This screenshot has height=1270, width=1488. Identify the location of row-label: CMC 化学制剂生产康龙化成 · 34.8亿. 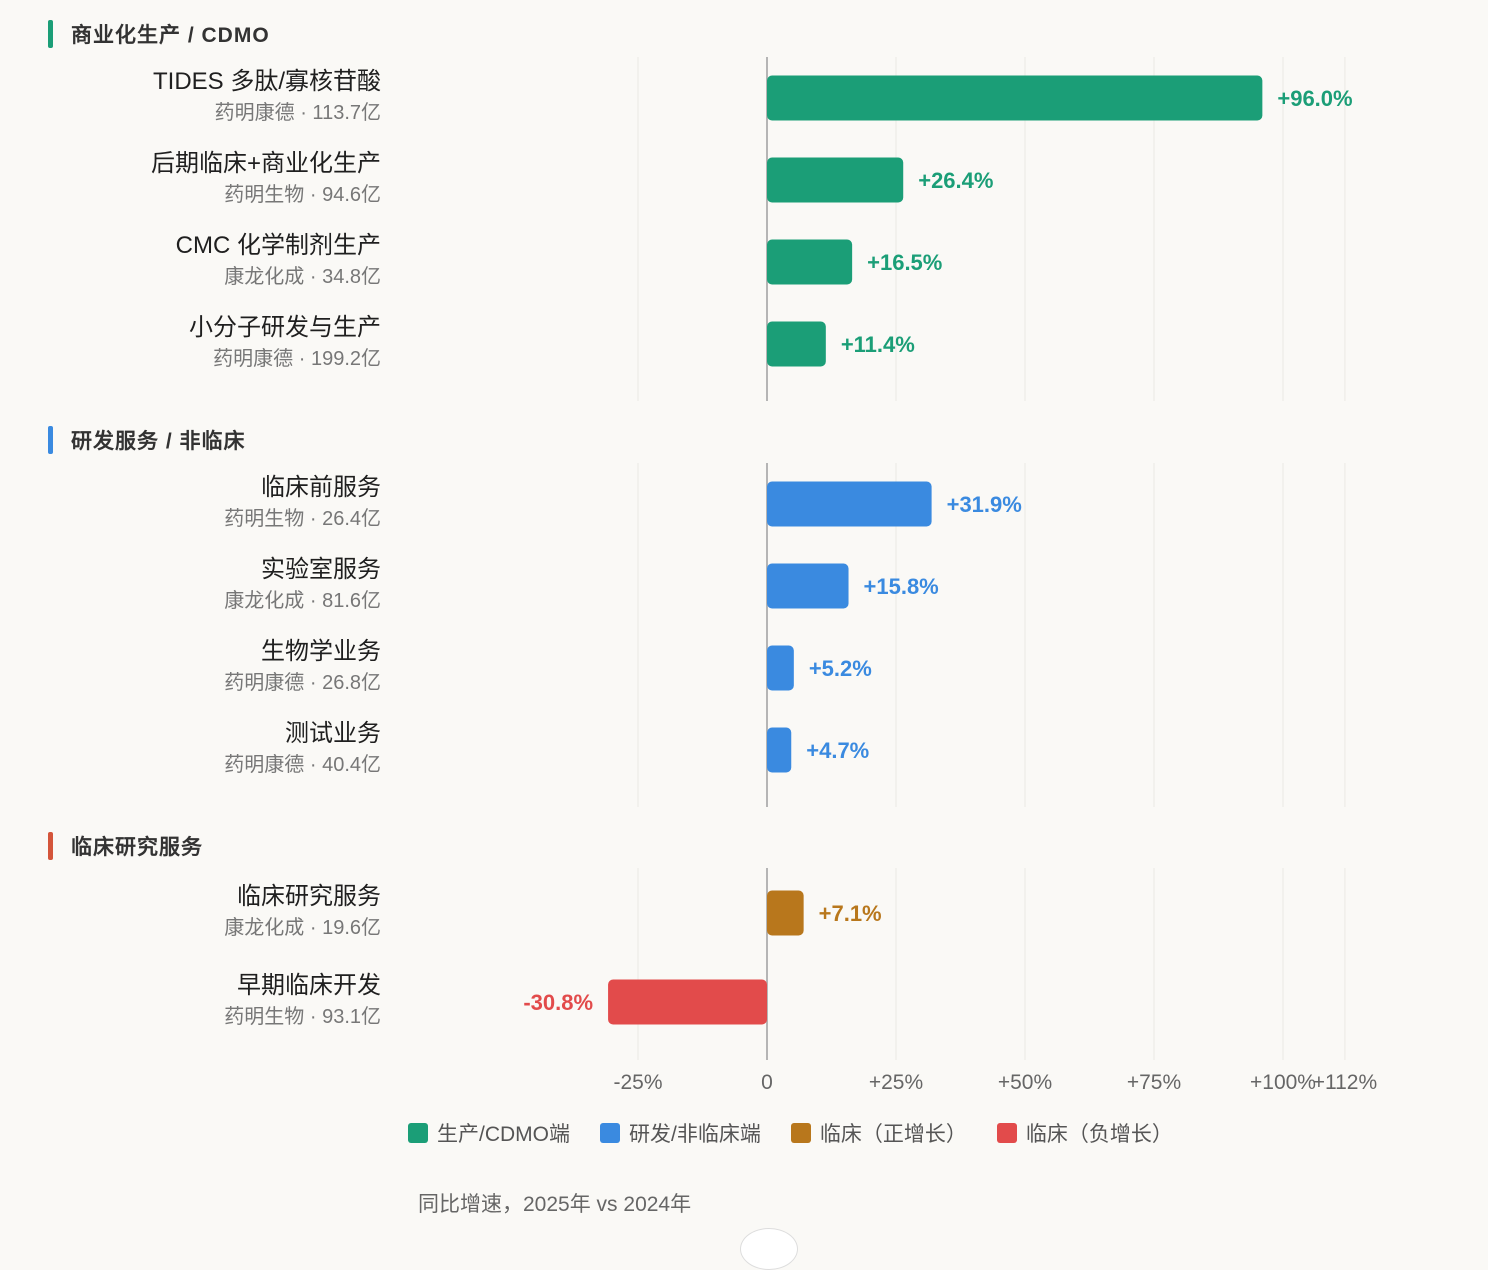
(278, 261).